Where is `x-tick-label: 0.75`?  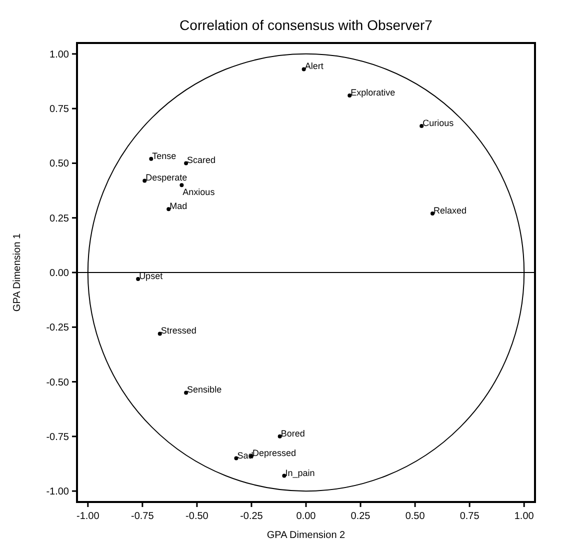 x-tick-label: 0.75 is located at coordinates (470, 516).